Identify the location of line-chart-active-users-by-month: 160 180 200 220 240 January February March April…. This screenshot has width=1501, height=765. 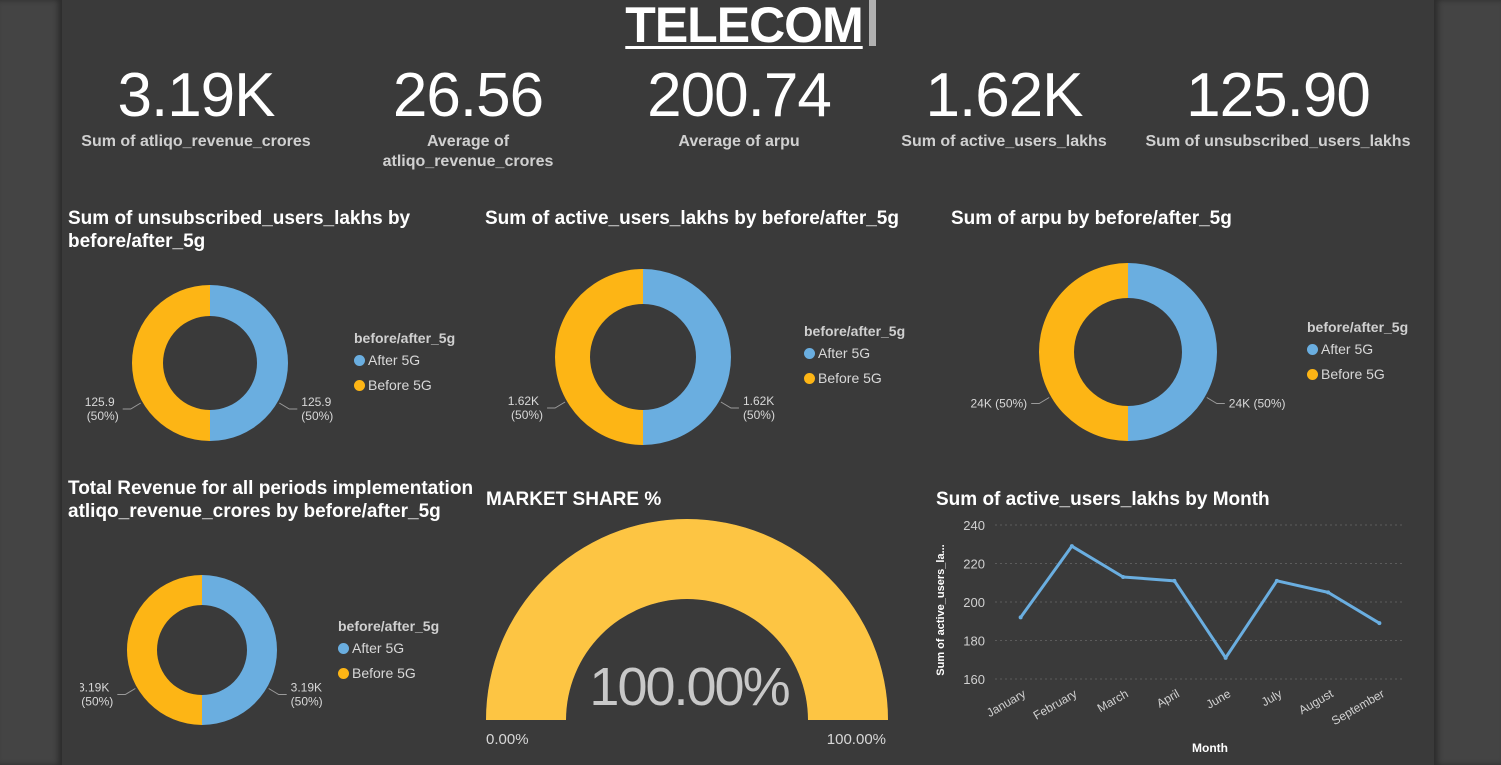
(1170, 637).